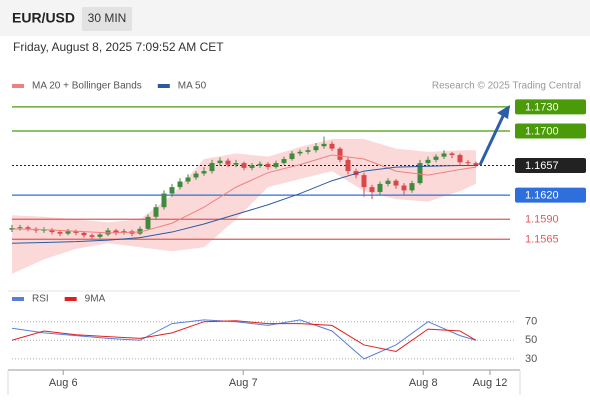 This screenshot has width=590, height=400. I want to click on interval: 30 MIN, so click(107, 18).